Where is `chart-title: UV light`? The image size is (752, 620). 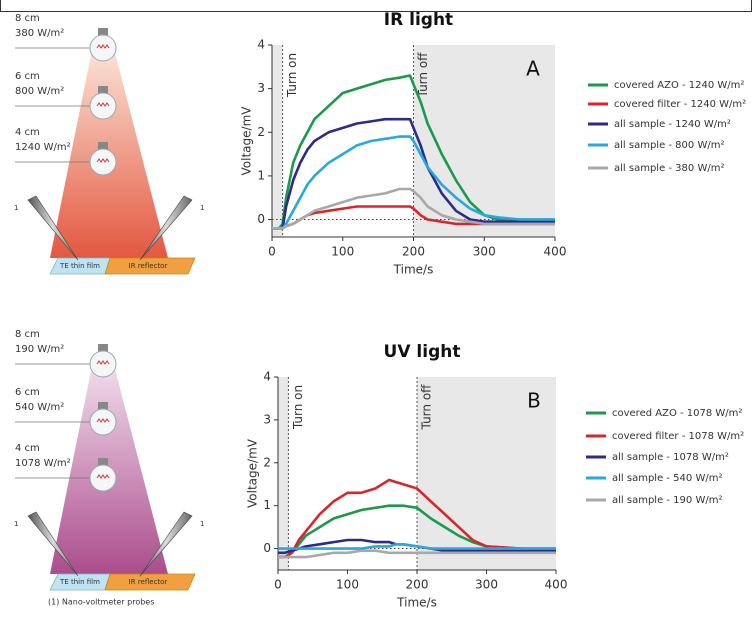
chart-title: UV light is located at coordinates (422, 352).